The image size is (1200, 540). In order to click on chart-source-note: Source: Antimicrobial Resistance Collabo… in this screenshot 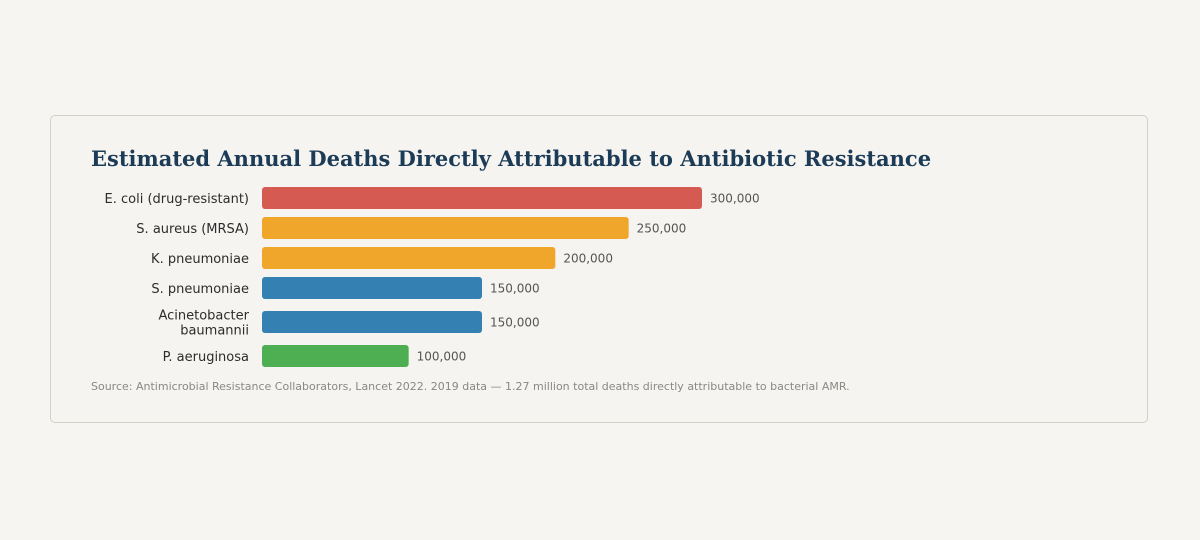, I will do `click(470, 386)`.